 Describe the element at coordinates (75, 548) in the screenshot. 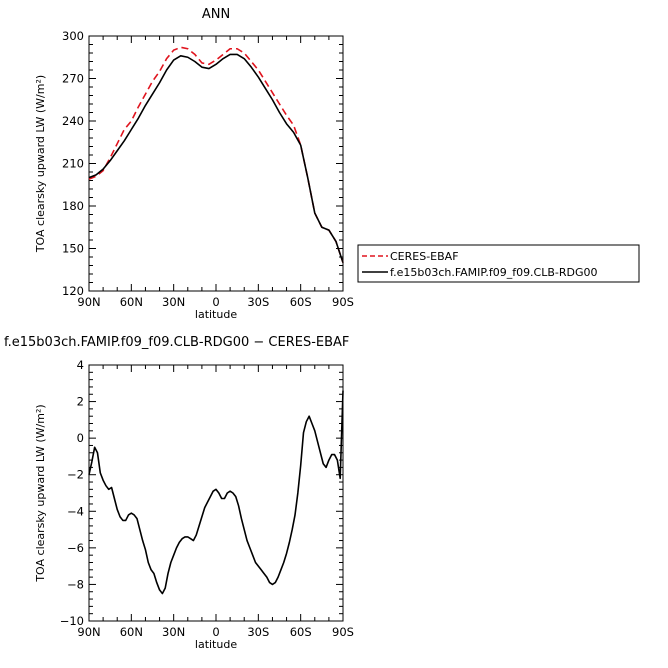

I see `y-tick-label: −6` at that location.